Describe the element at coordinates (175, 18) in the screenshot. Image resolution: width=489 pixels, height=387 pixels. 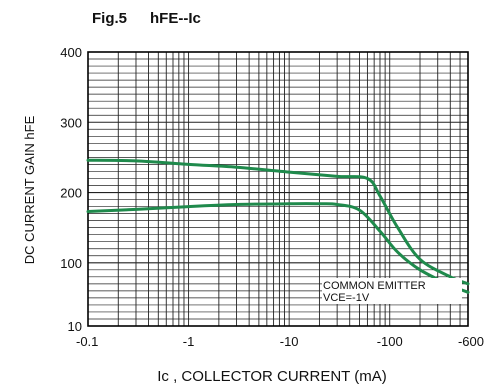
I see `chart-subtitle: hFE--Ic` at that location.